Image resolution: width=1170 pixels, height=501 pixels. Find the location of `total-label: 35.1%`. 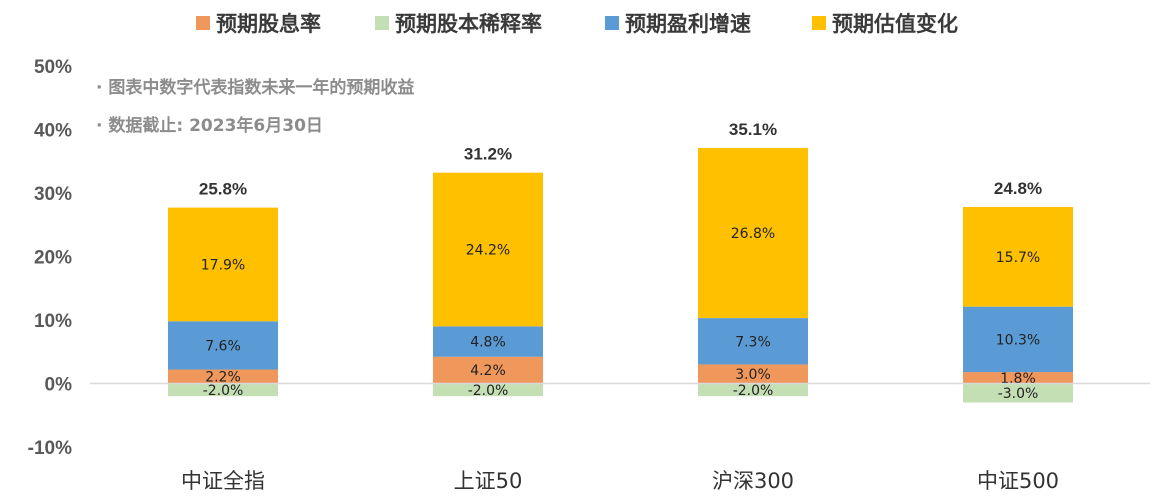

total-label: 35.1% is located at coordinates (753, 129).